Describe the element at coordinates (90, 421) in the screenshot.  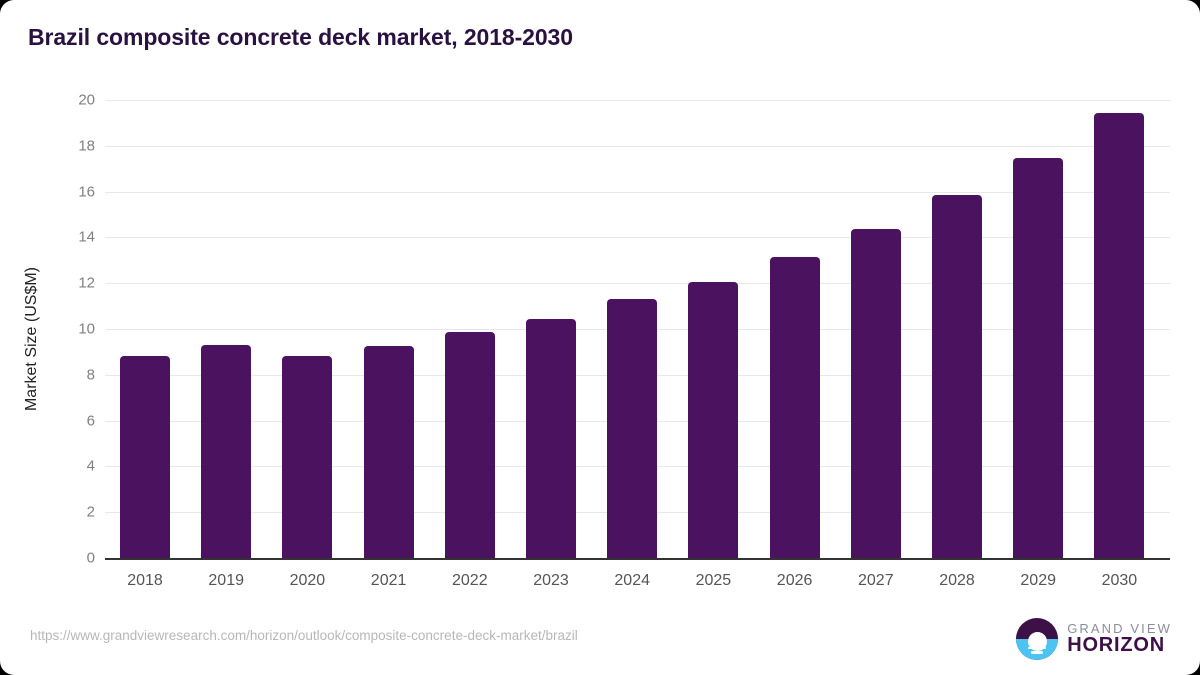
I see `y-axis-tick-label: 6` at that location.